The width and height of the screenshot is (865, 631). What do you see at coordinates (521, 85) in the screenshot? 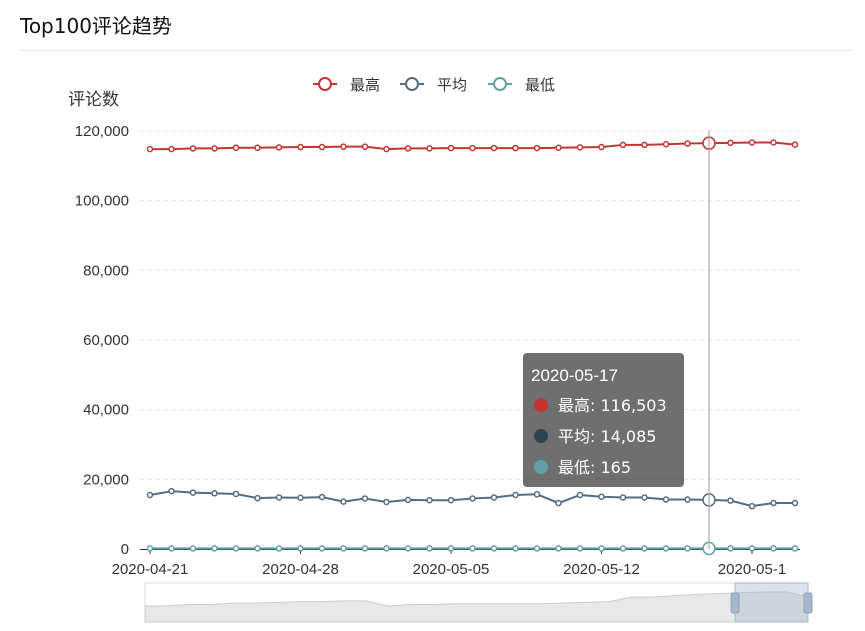
I see `legend-item: 最低` at bounding box center [521, 85].